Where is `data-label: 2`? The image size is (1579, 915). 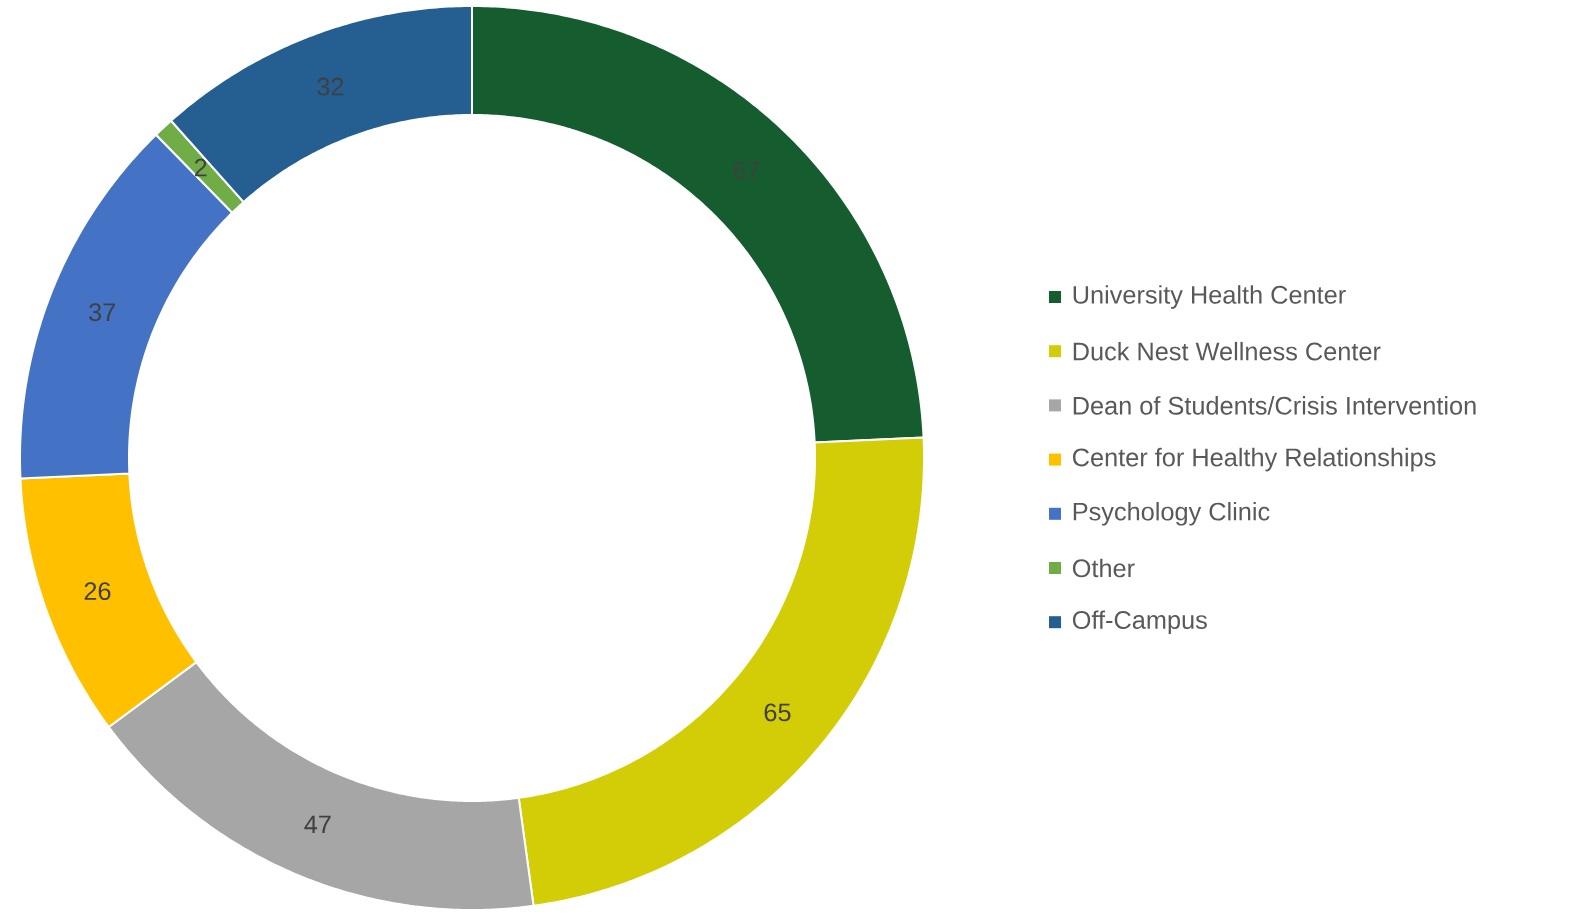 data-label: 2 is located at coordinates (200, 167).